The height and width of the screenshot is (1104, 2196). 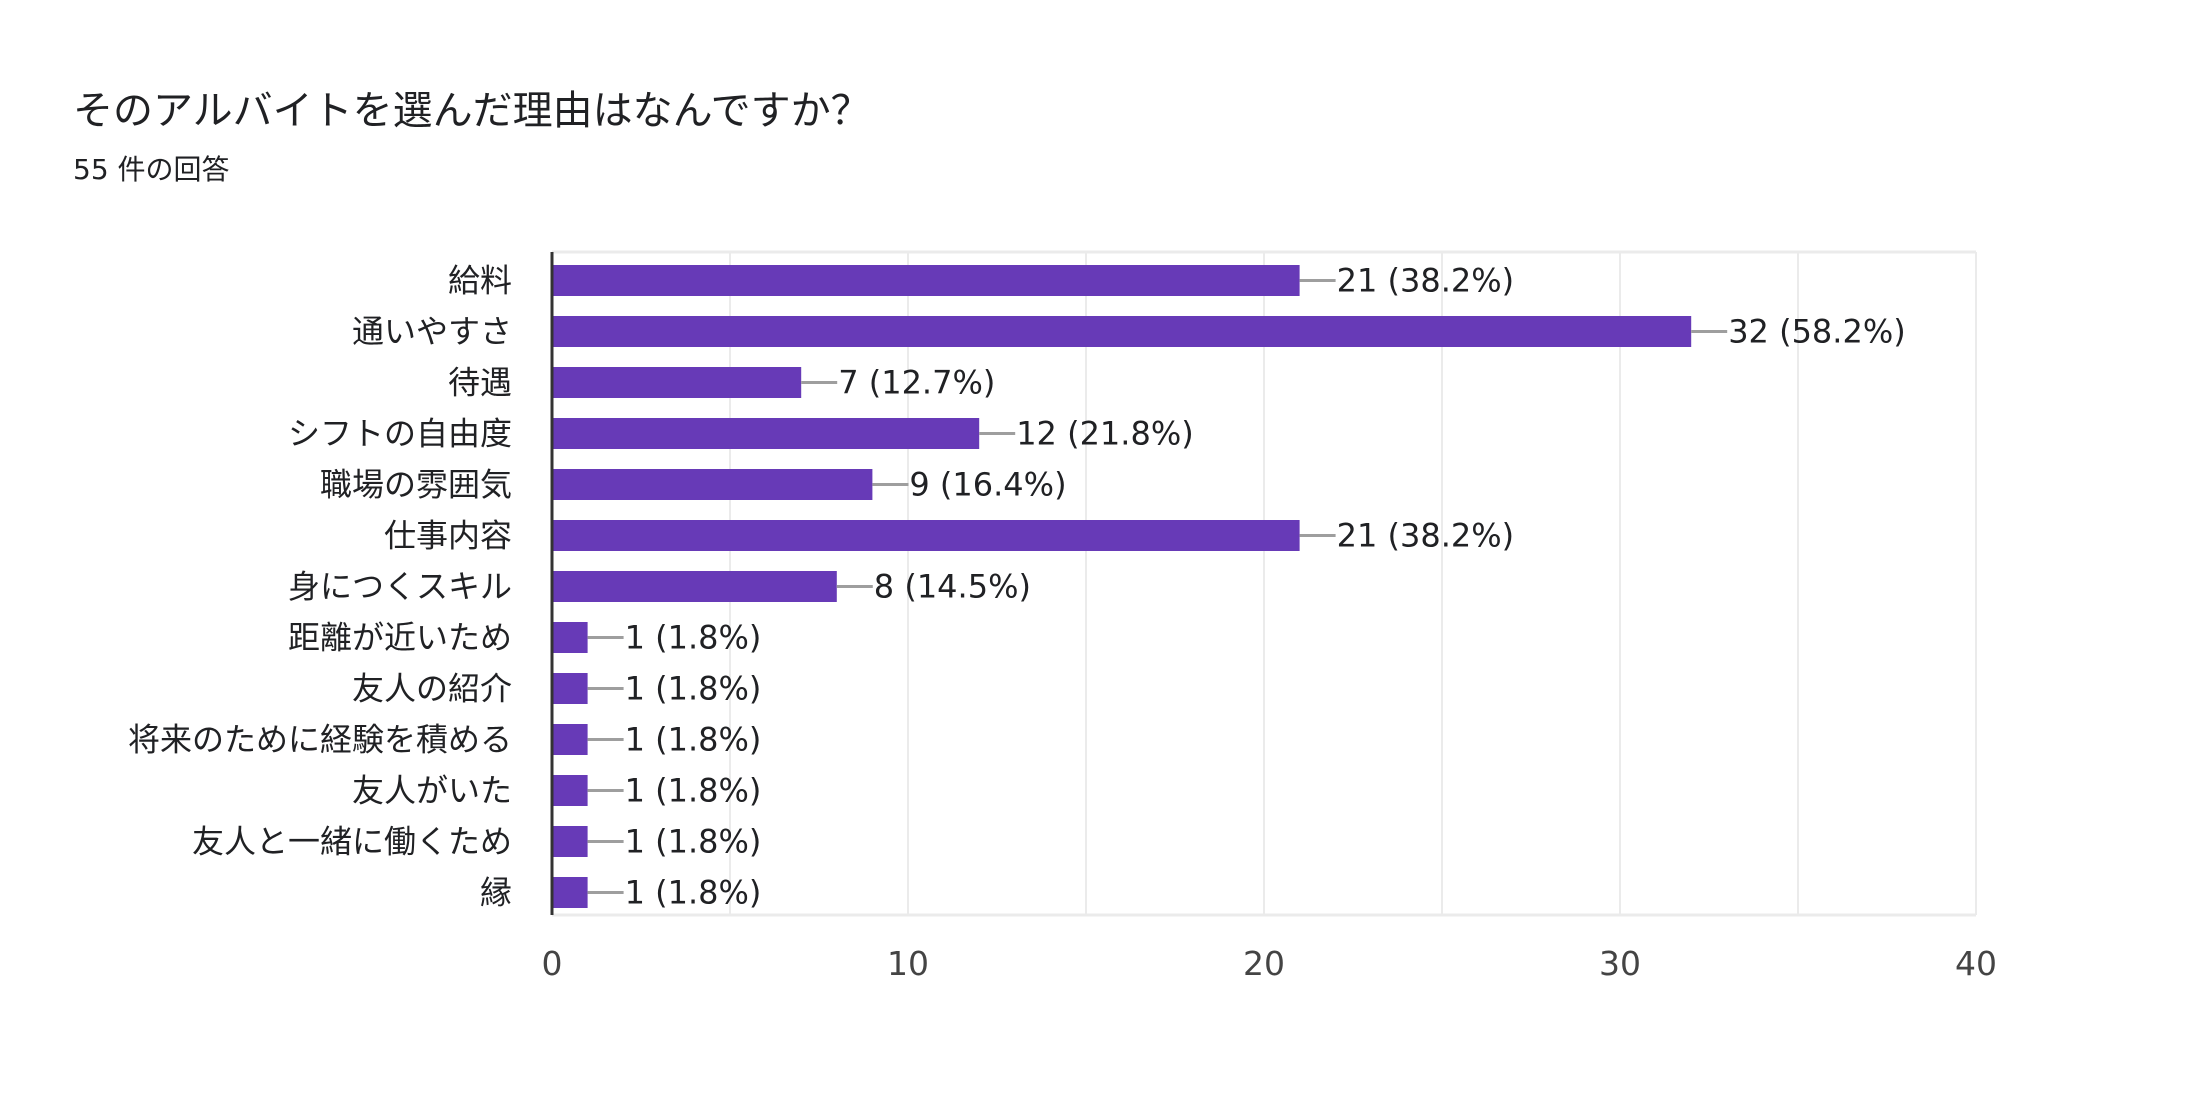 What do you see at coordinates (987, 485) in the screenshot?
I see `data-label: 9 (16.4%)` at bounding box center [987, 485].